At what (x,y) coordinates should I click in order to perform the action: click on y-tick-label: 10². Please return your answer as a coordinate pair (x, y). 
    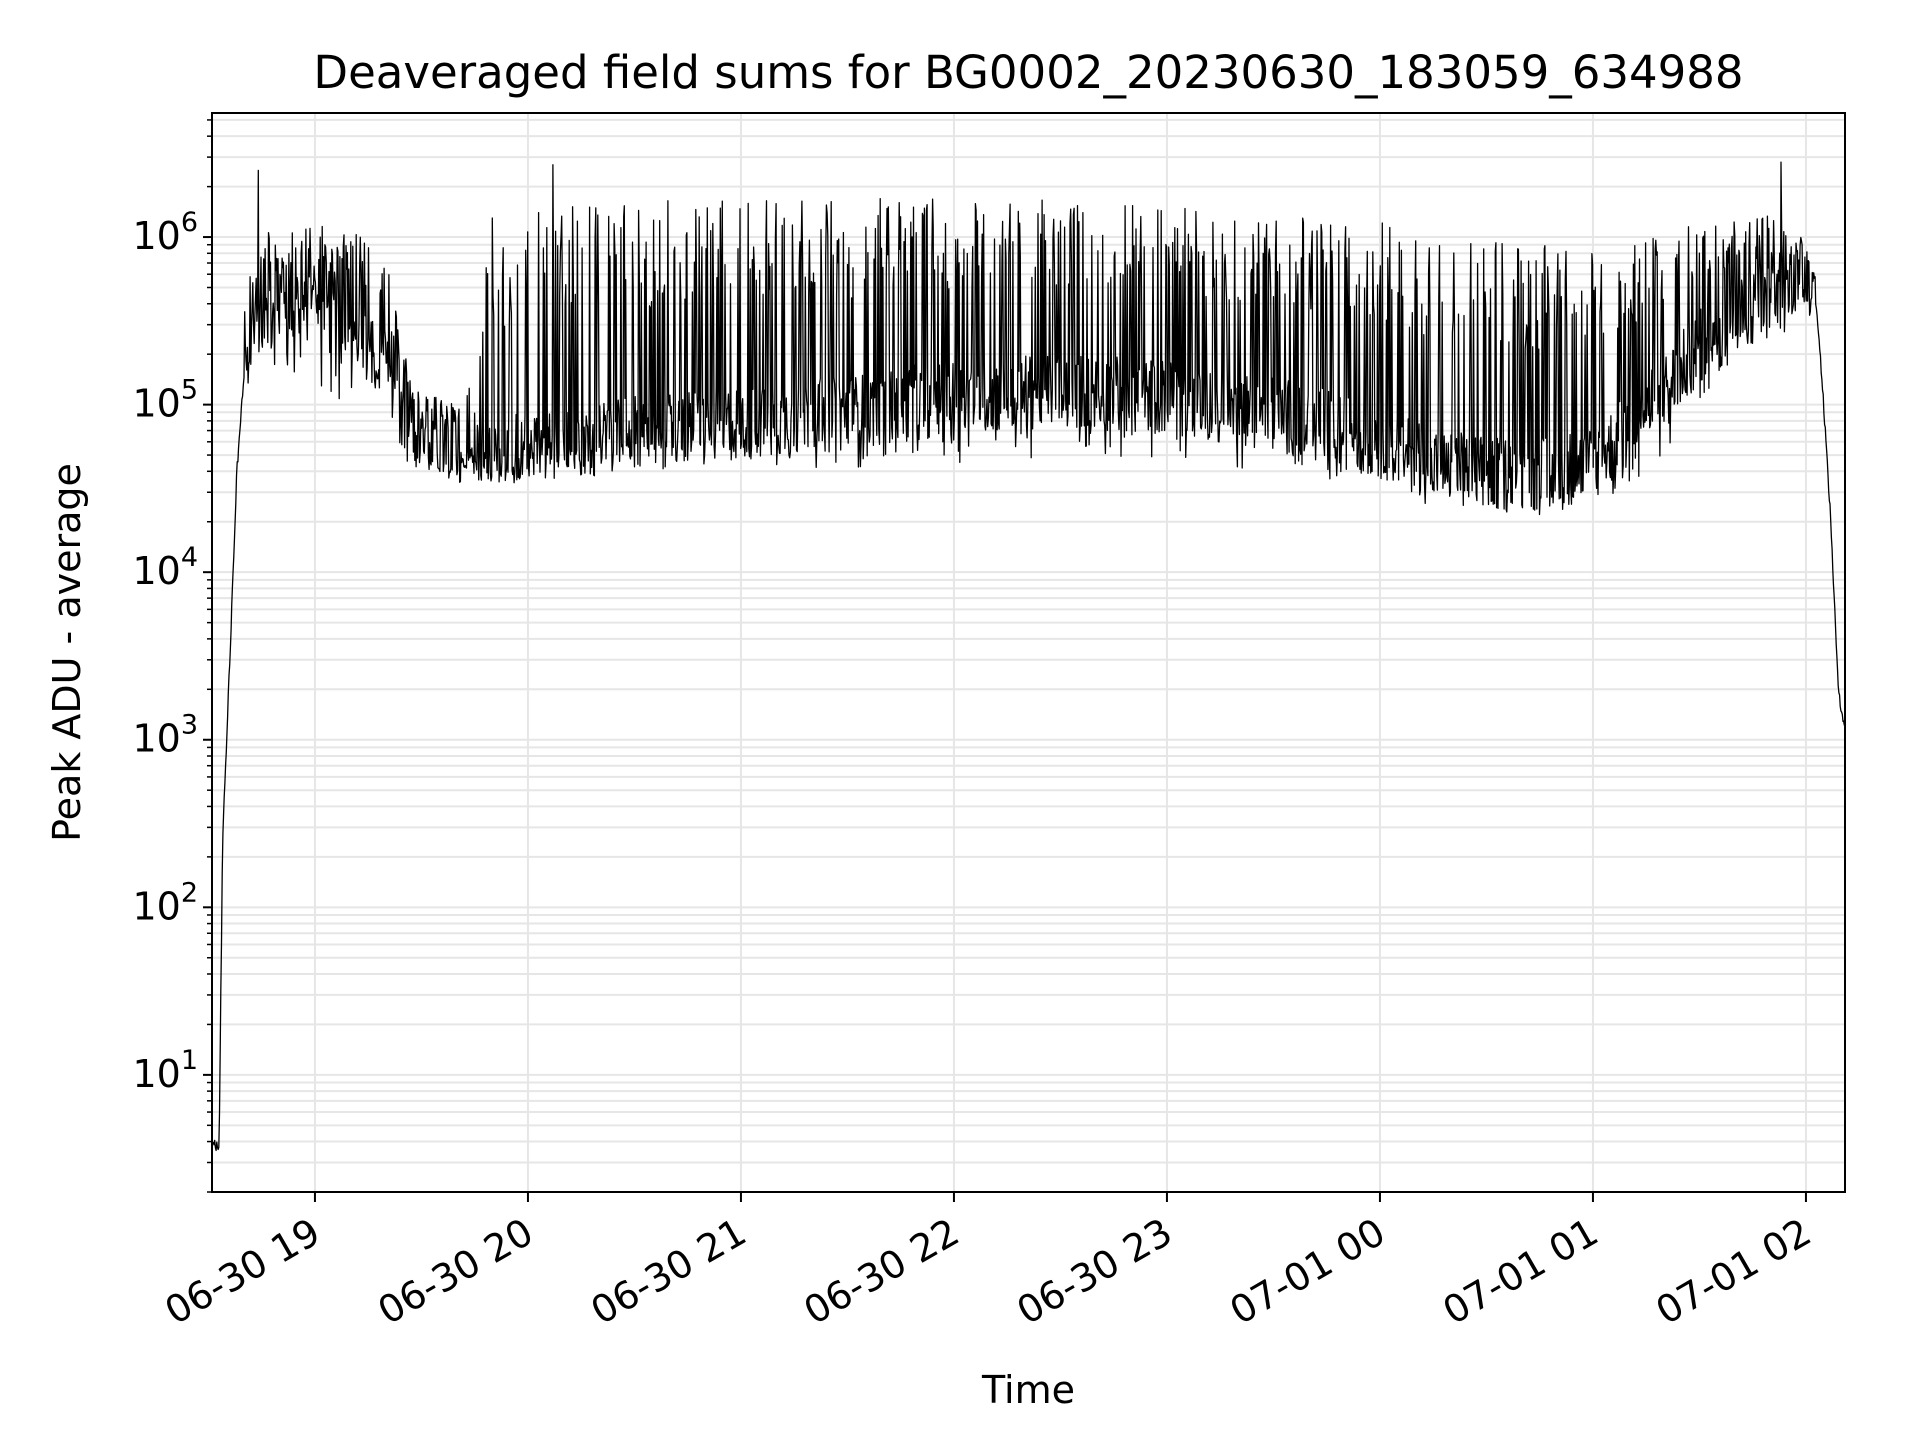
    Looking at the image, I should click on (165, 902).